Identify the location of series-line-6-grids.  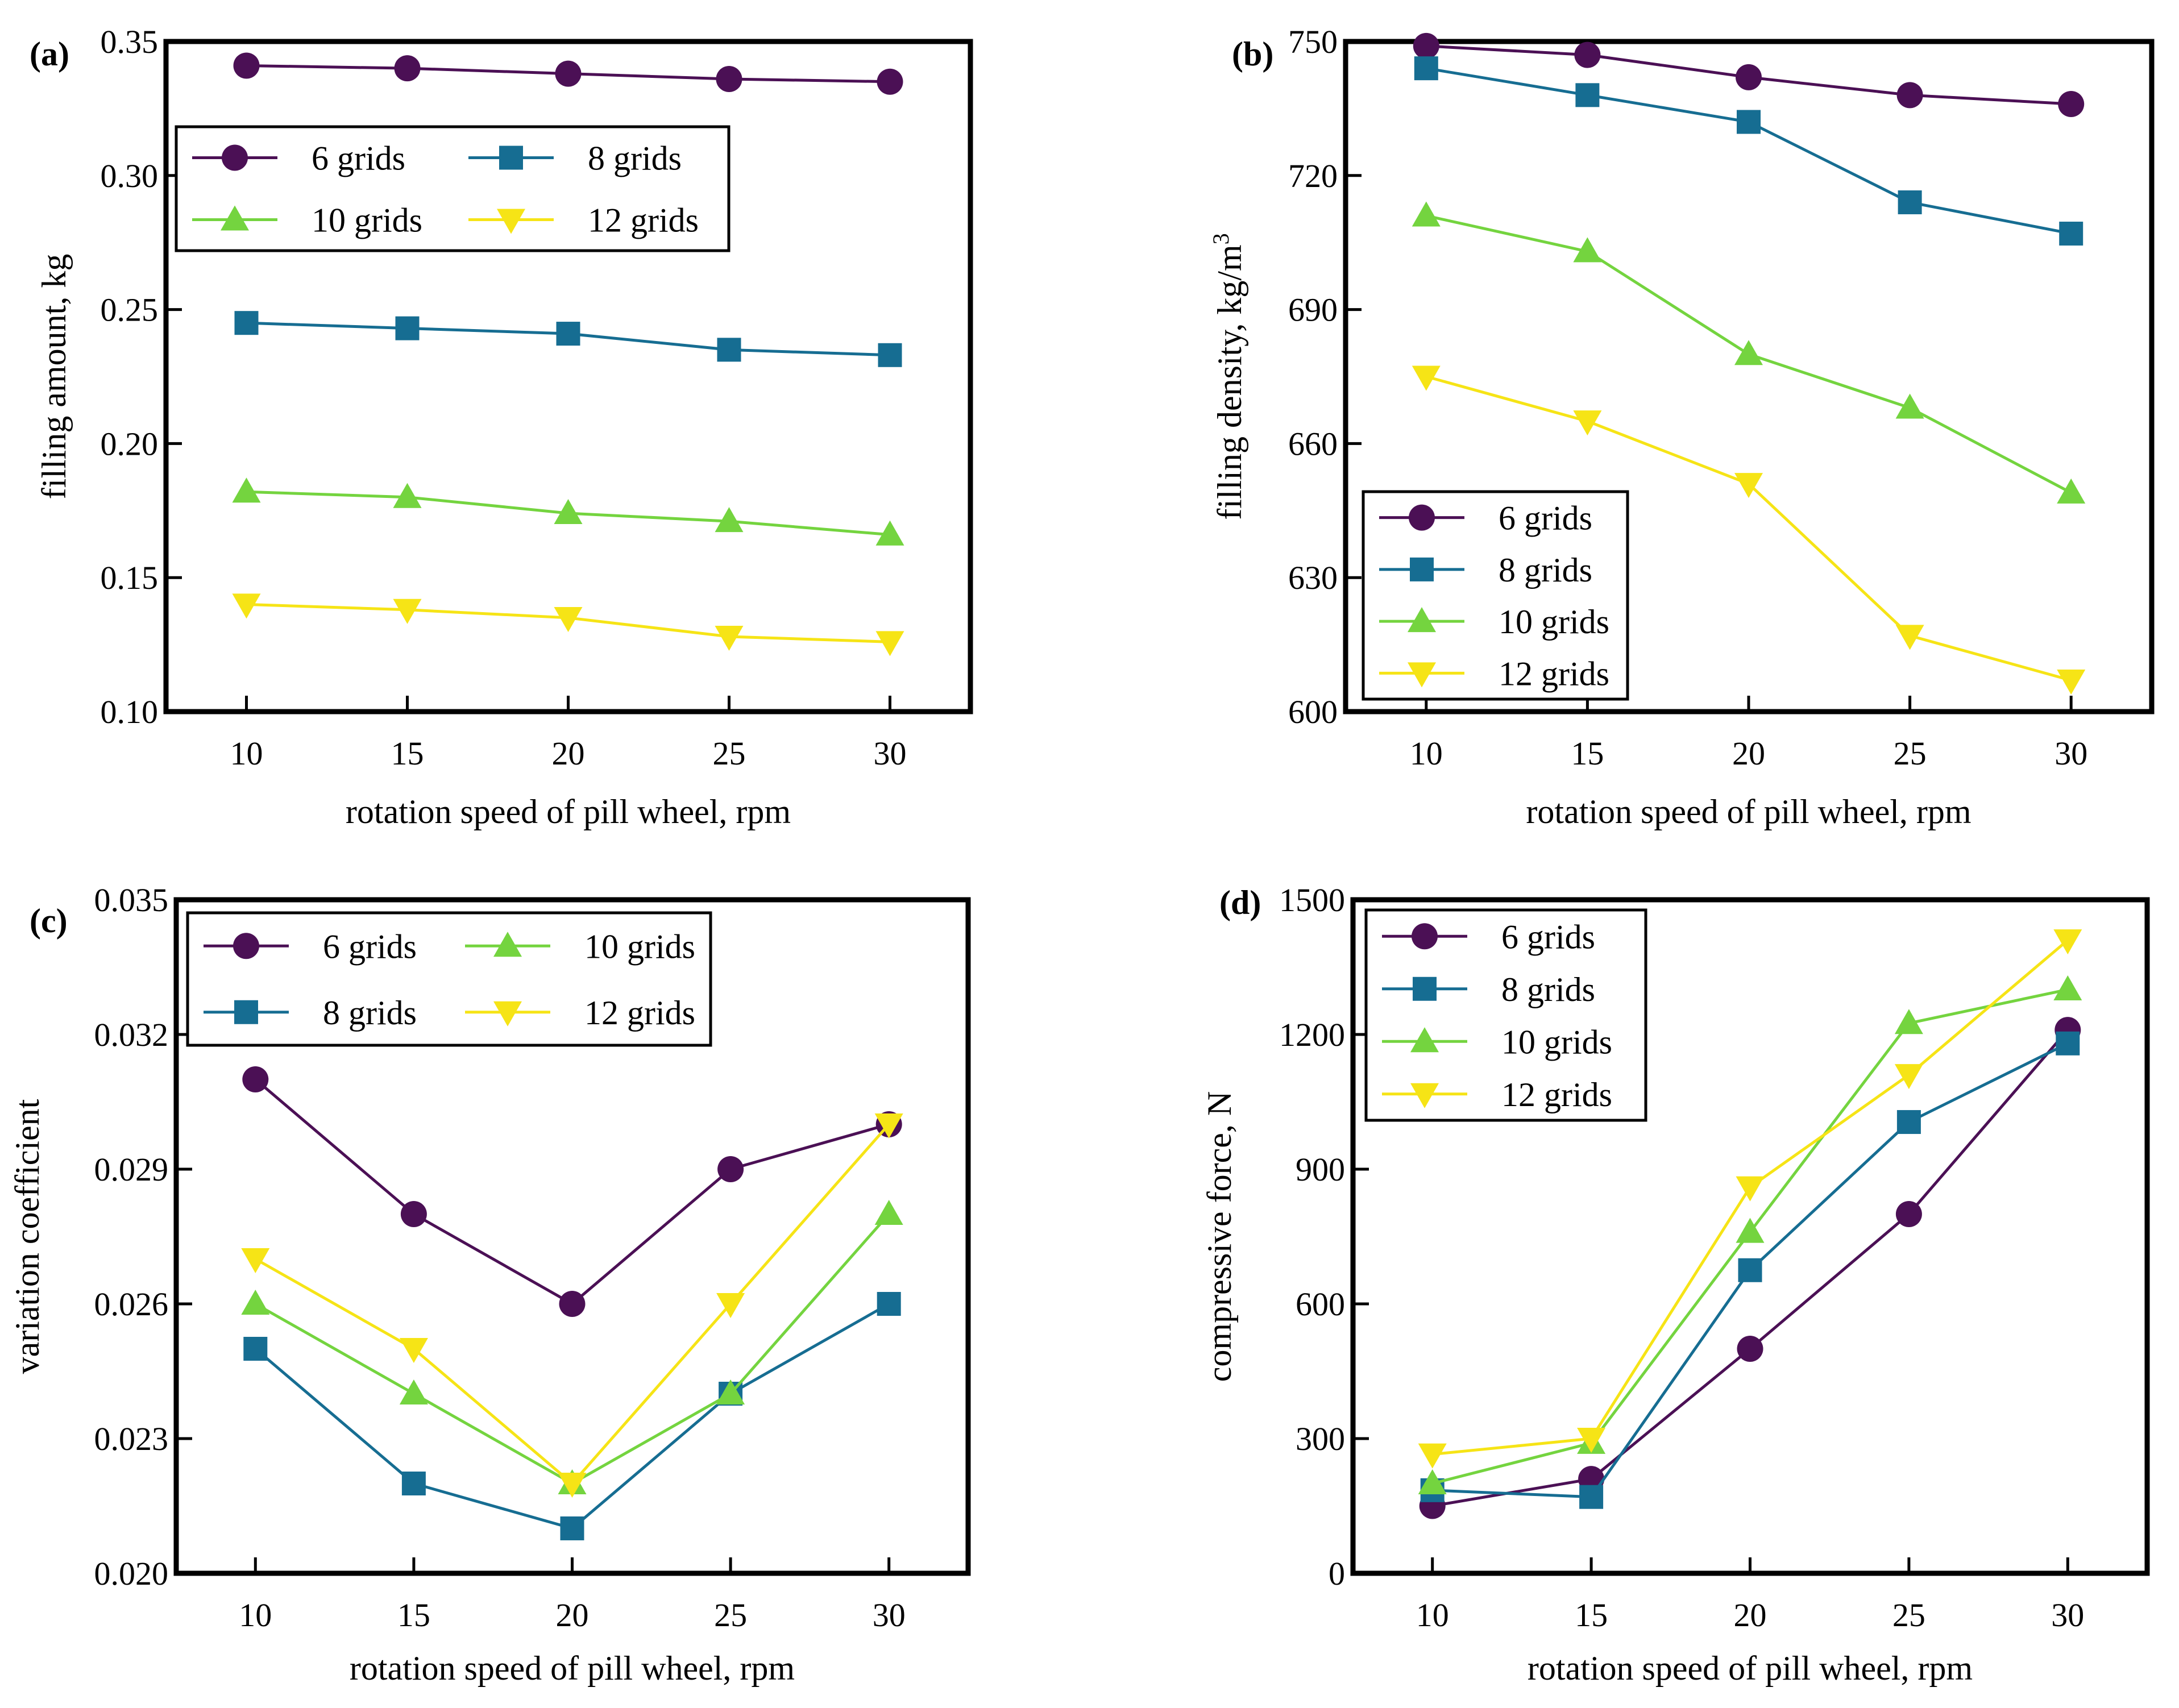
(572, 1192).